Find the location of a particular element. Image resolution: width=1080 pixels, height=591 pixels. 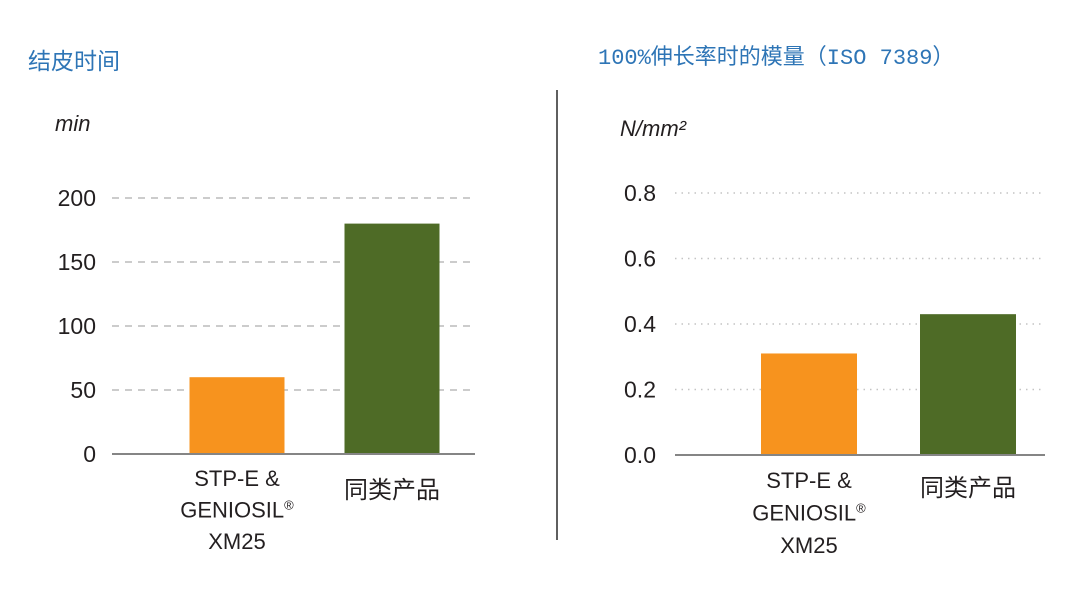

y-tick-label: 200 is located at coordinates (77, 198).